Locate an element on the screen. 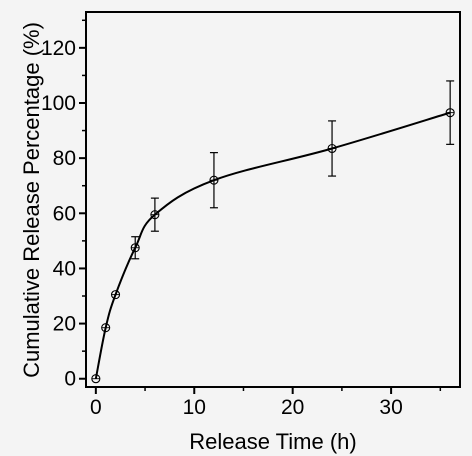 The height and width of the screenshot is (456, 472). y-tick-label: 40 is located at coordinates (64, 268).